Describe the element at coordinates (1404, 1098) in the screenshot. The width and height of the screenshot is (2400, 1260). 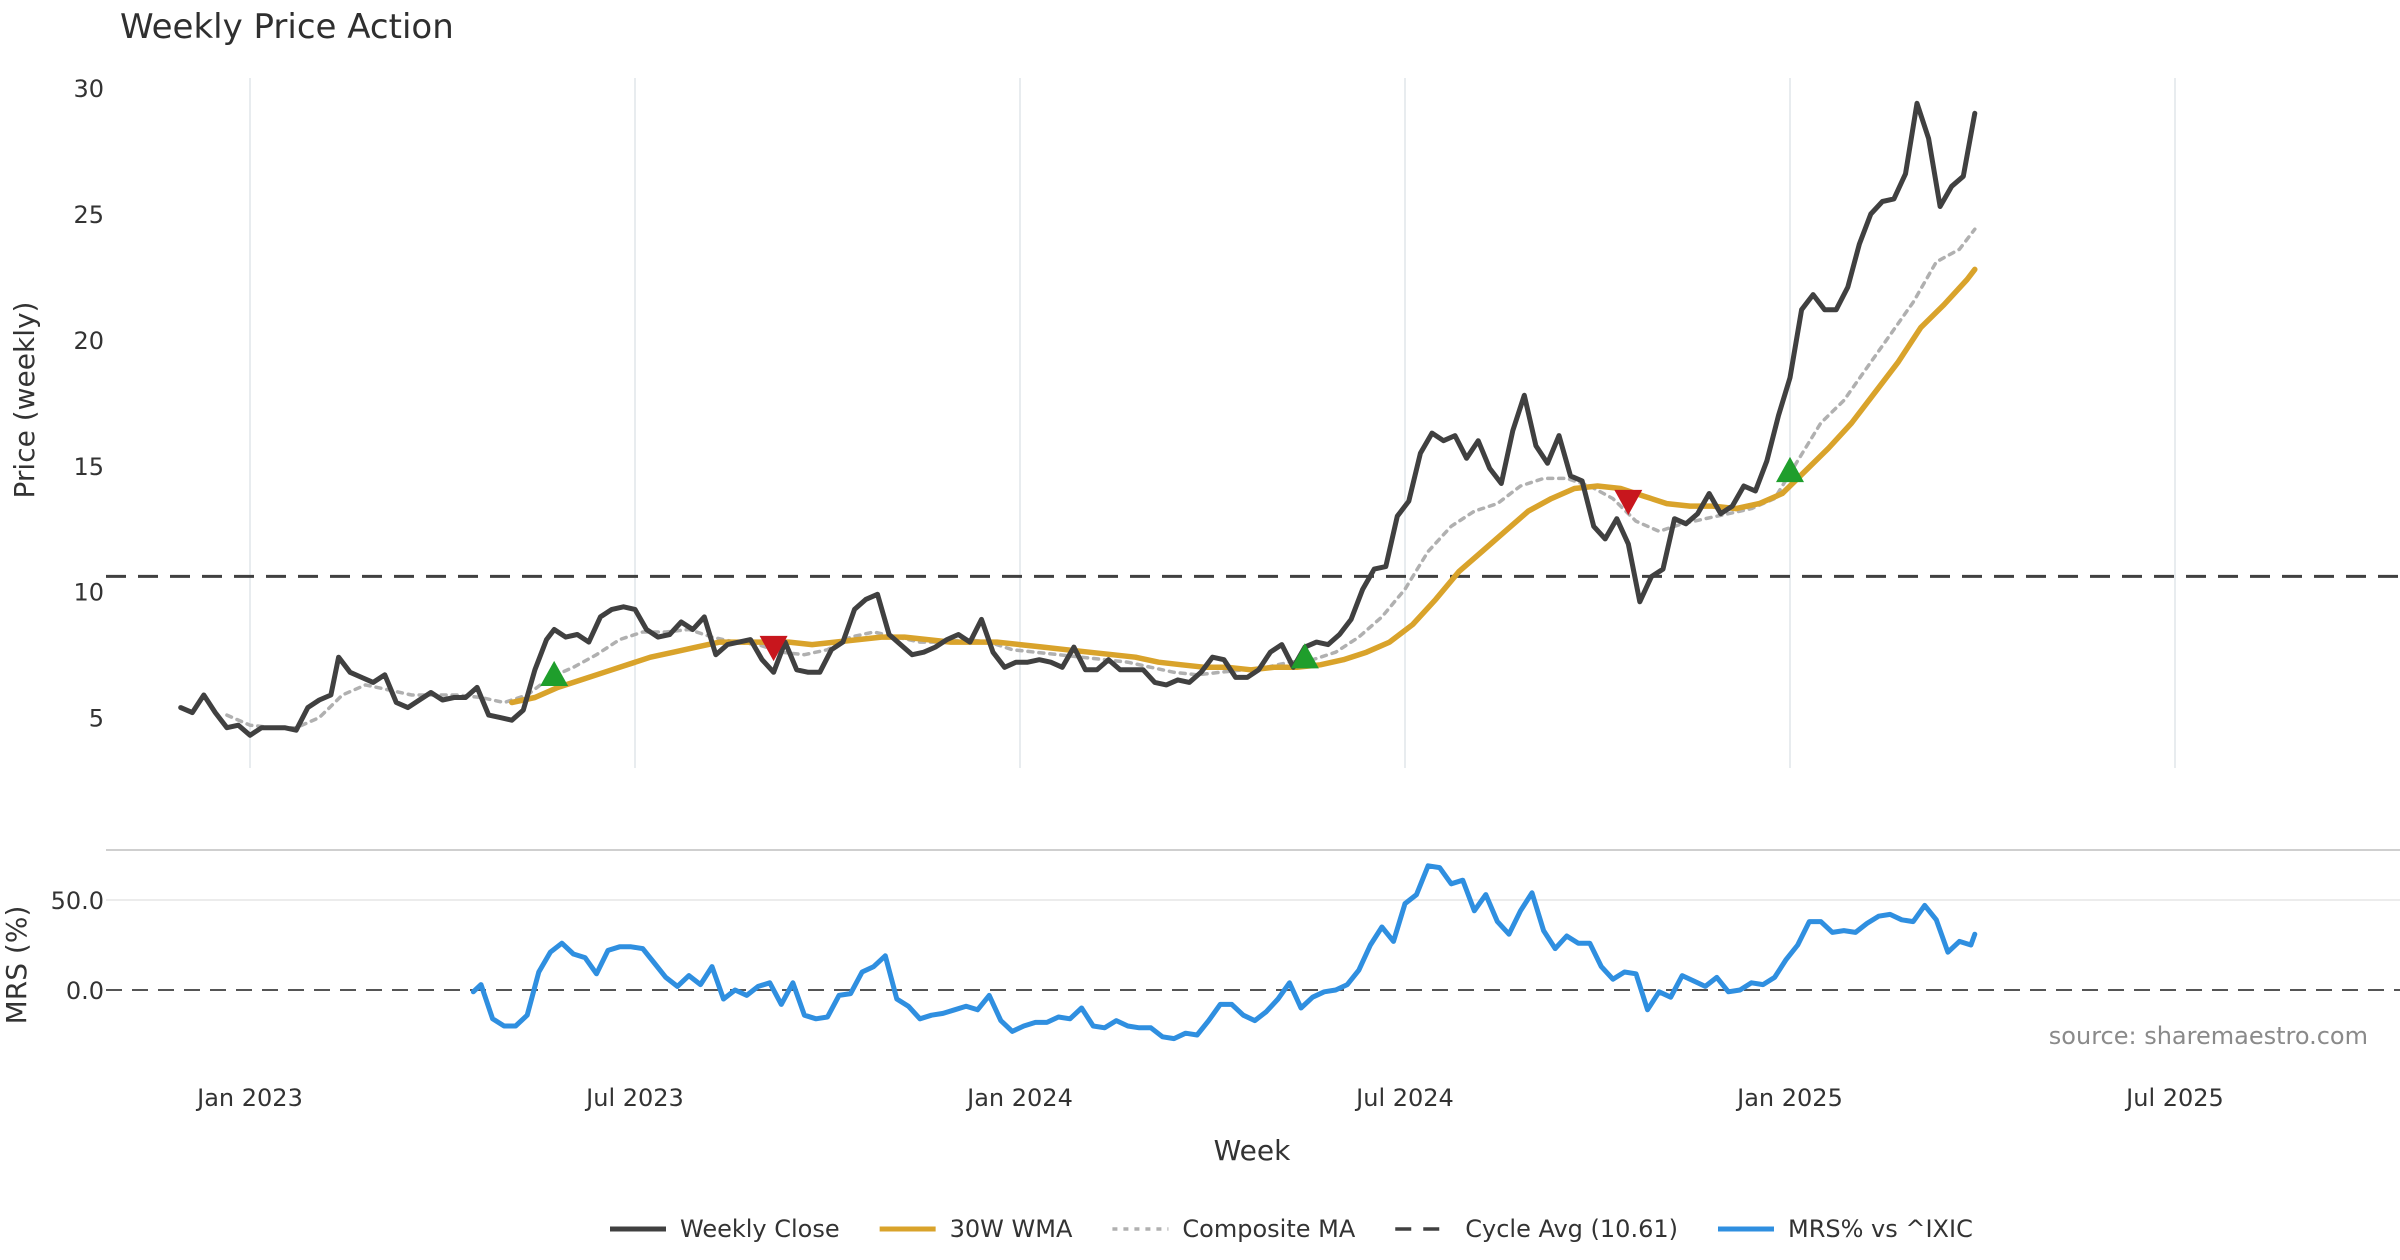
I see `x-tick-label: Jul 2024` at that location.